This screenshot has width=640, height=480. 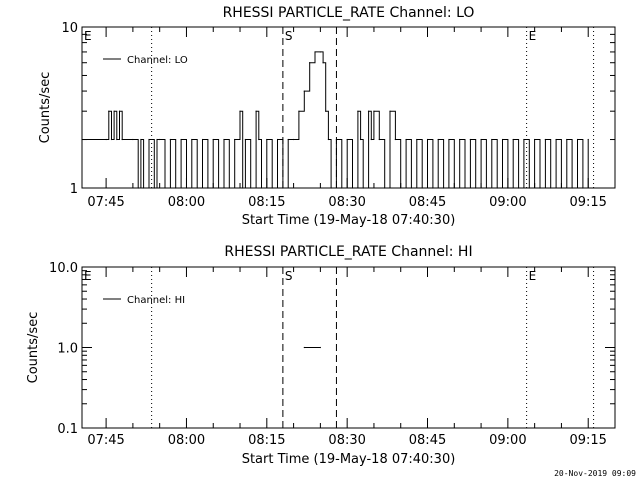 What do you see at coordinates (348, 252) in the screenshot?
I see `chart-title: RHESSI PARTICLE_RATE Channel: HI` at bounding box center [348, 252].